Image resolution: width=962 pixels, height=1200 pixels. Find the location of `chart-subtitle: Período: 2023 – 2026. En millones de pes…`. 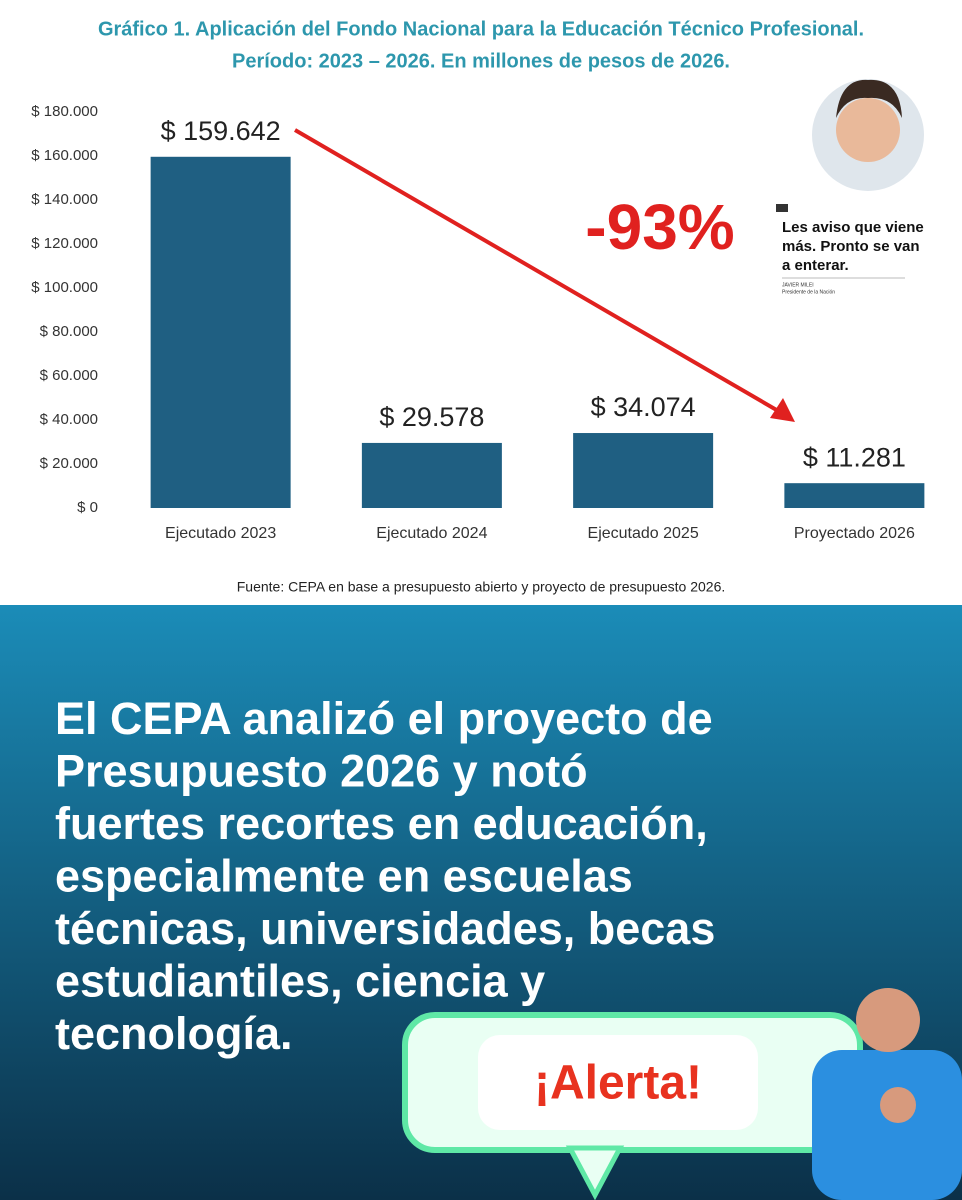

chart-subtitle: Período: 2023 – 2026. En millones de pes… is located at coordinates (481, 61).